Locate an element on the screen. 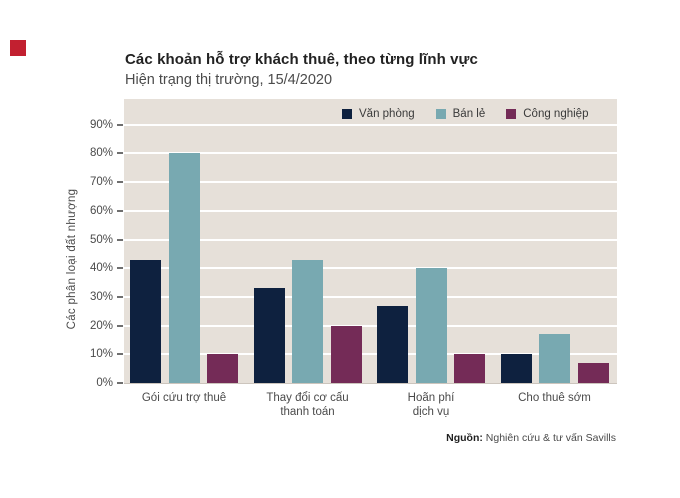 The image size is (680, 498). legend-item-Công nghiệp: Công nghiệp is located at coordinates (547, 114).